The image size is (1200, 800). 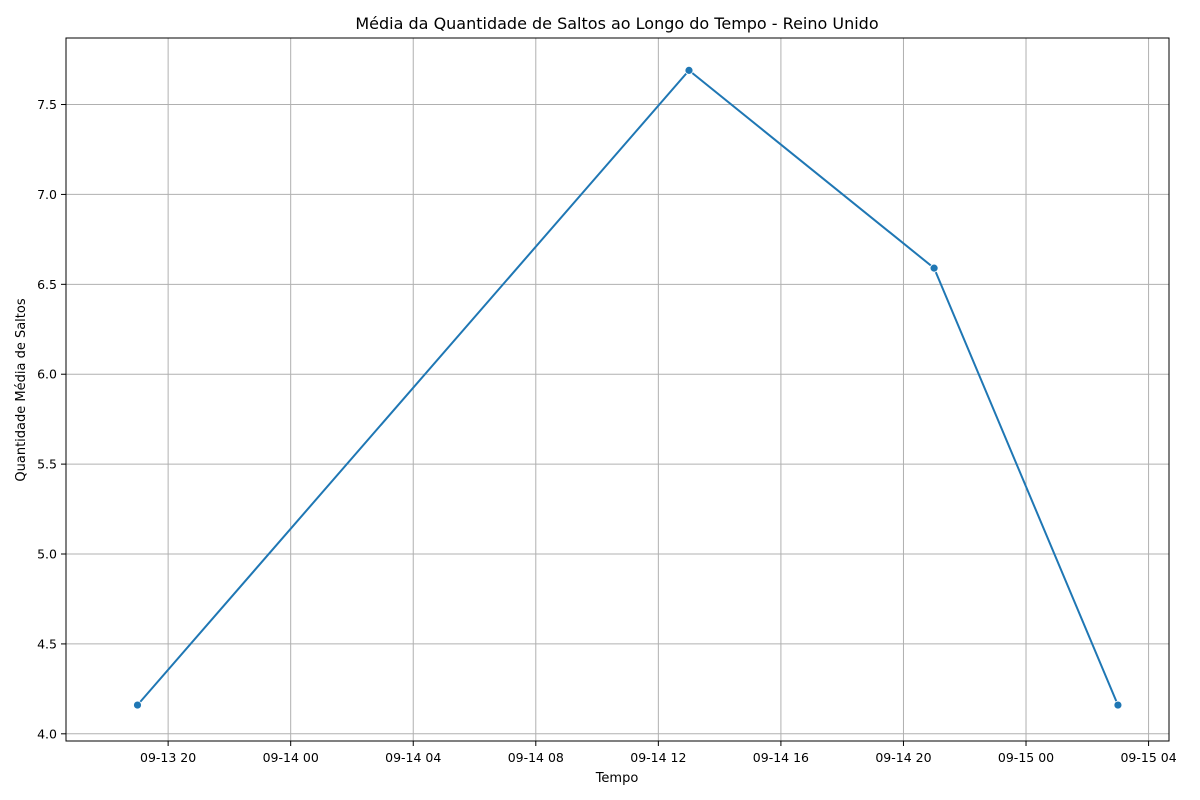 I want to click on x-tick-label: 09-14 20, so click(x=903, y=757).